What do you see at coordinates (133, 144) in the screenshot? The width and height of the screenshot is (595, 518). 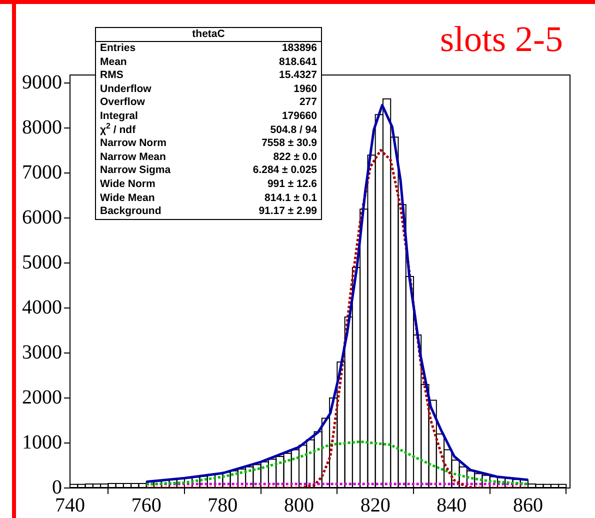 I see `annotation: Narrow Norm` at bounding box center [133, 144].